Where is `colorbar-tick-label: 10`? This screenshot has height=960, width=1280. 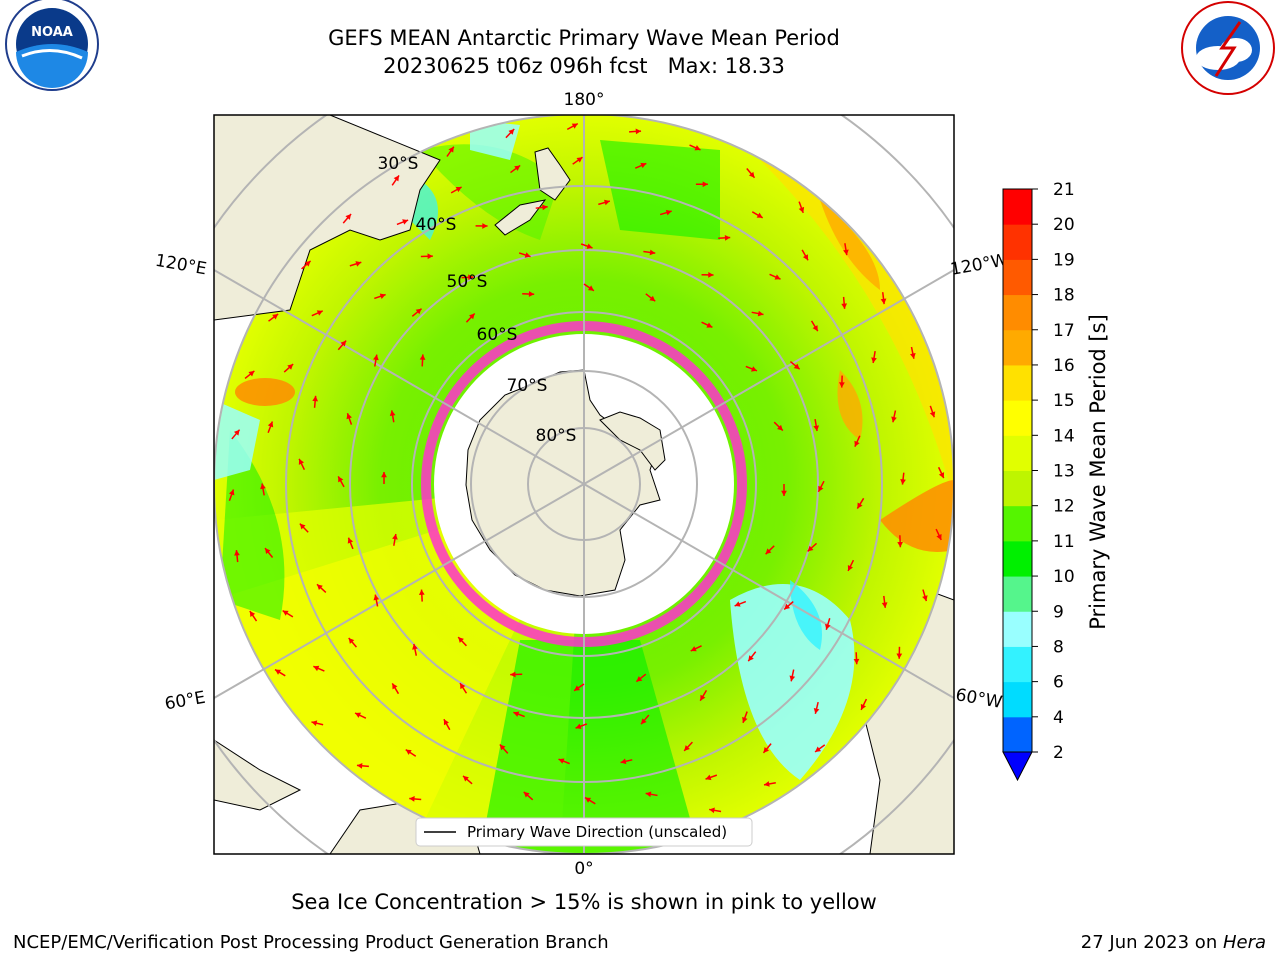
colorbar-tick-label: 10 is located at coordinates (1064, 577).